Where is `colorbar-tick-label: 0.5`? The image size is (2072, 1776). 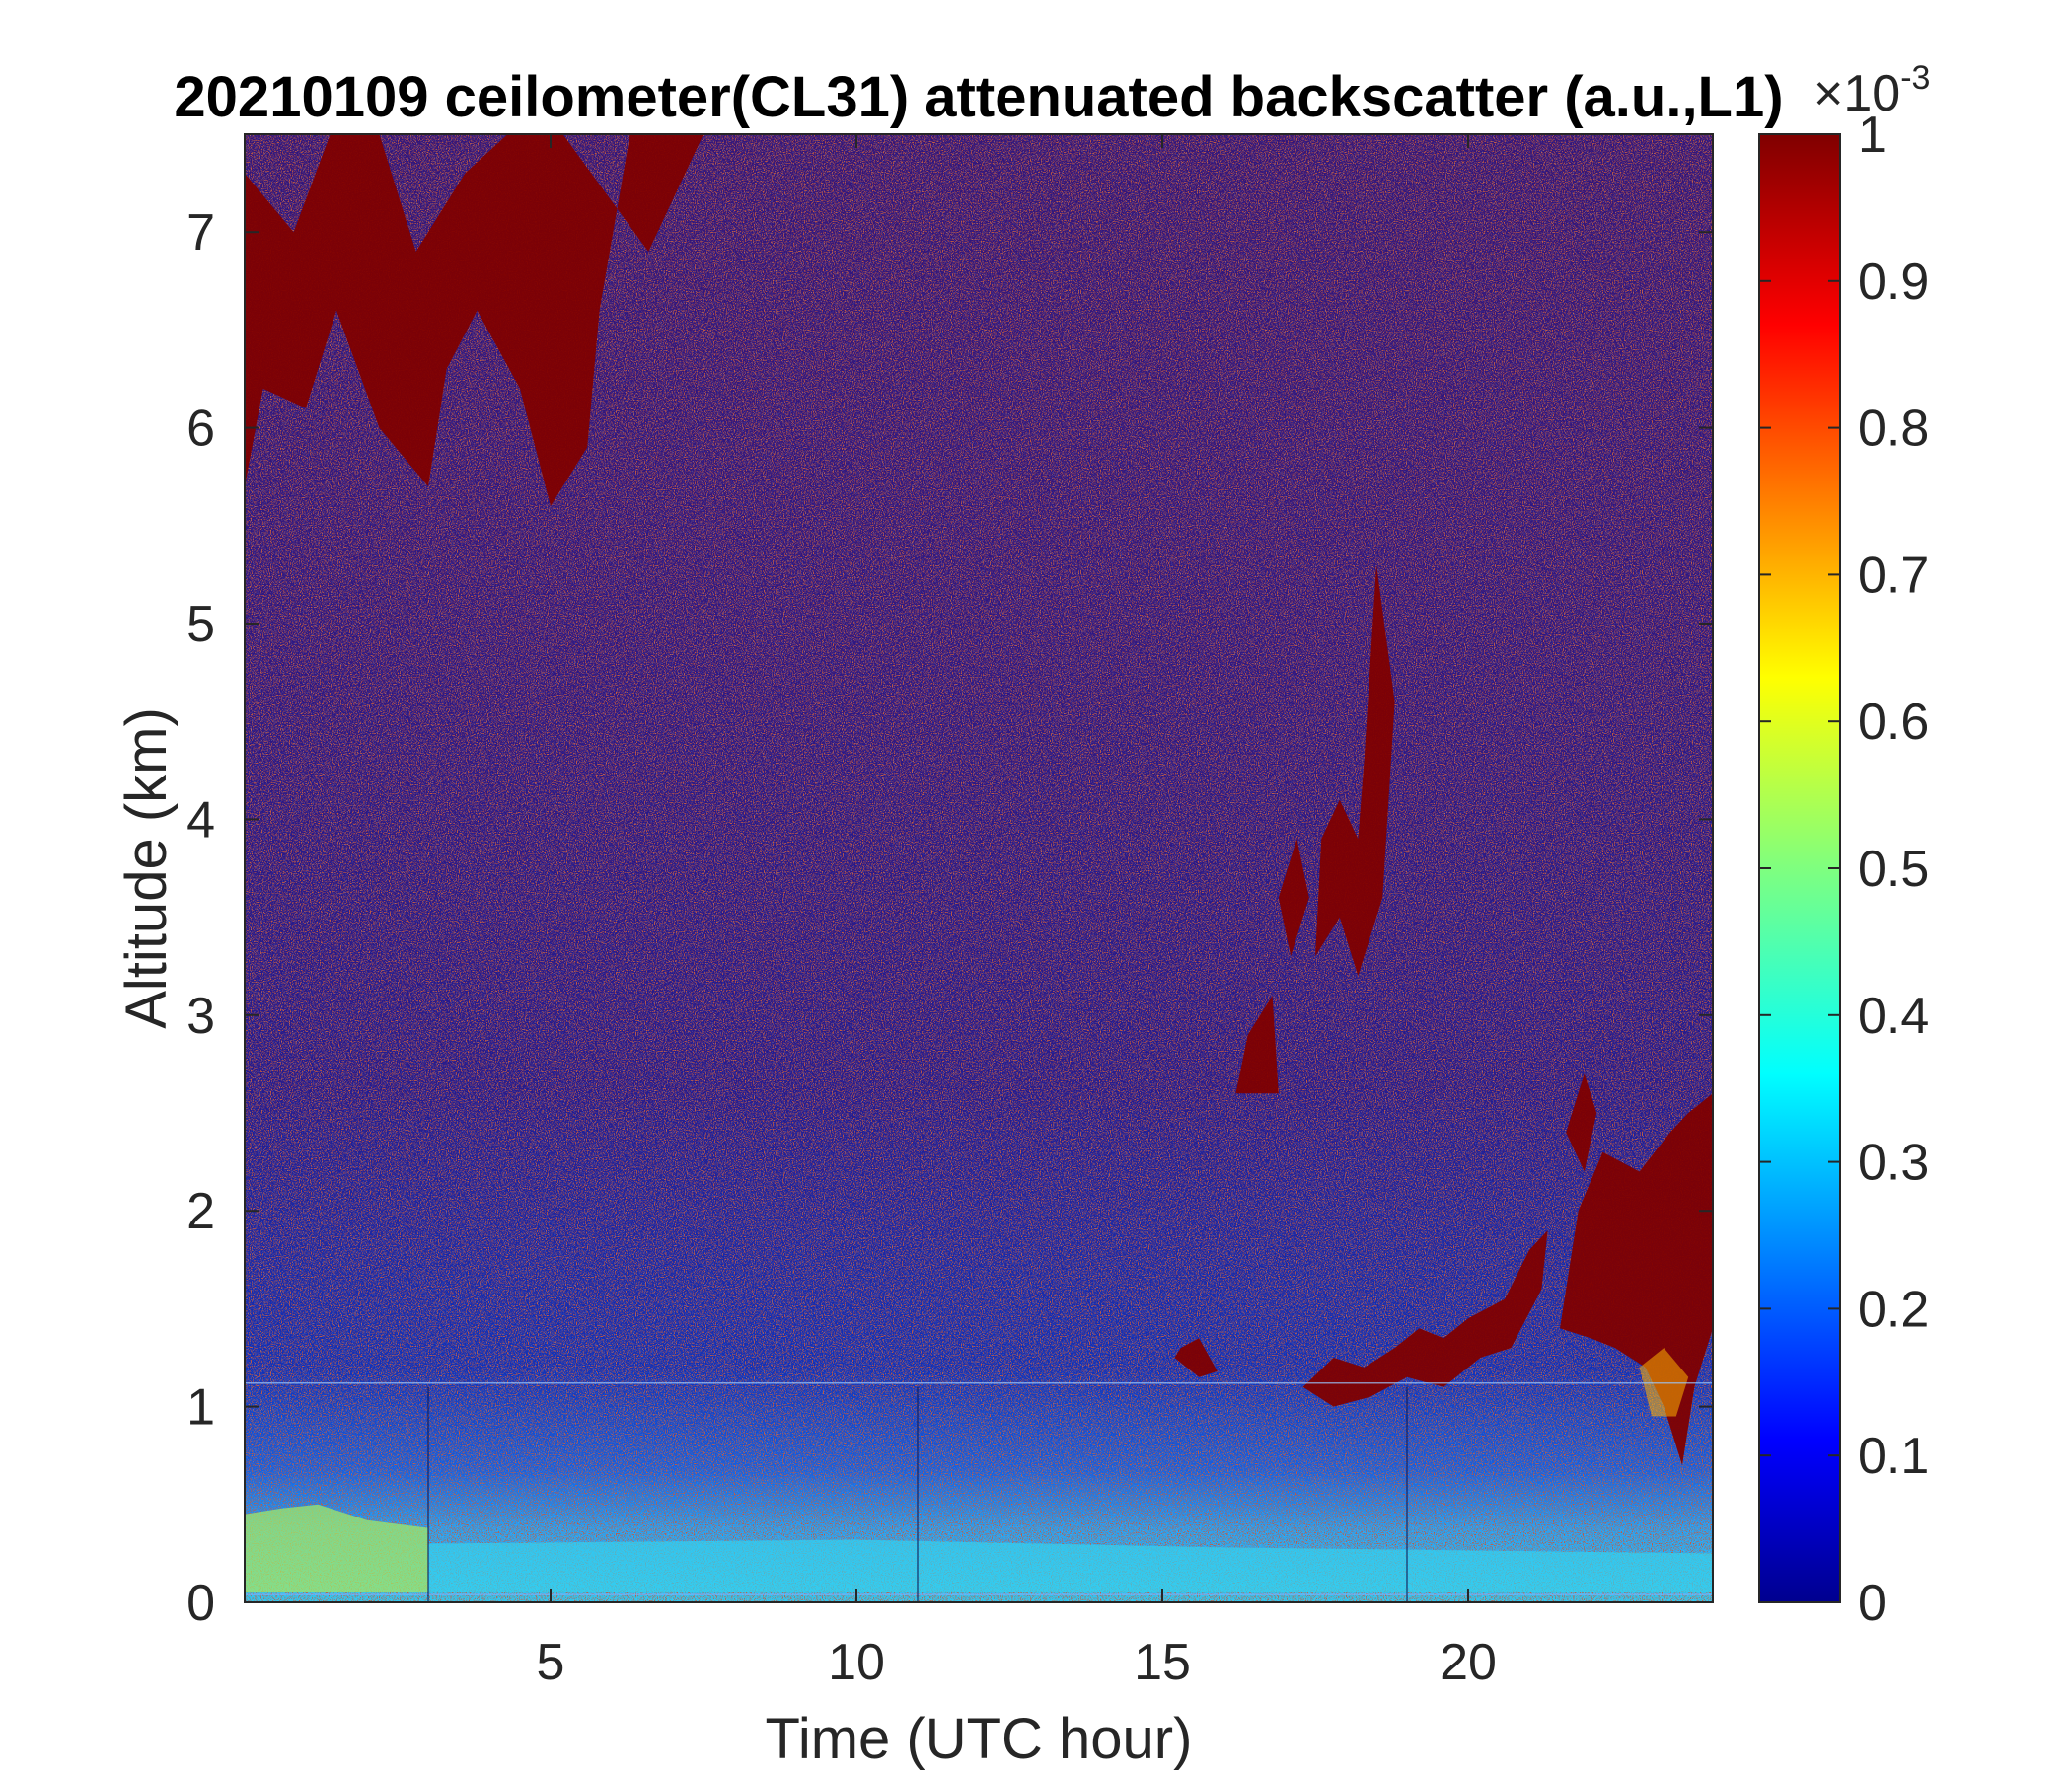 colorbar-tick-label: 0.5 is located at coordinates (1894, 870).